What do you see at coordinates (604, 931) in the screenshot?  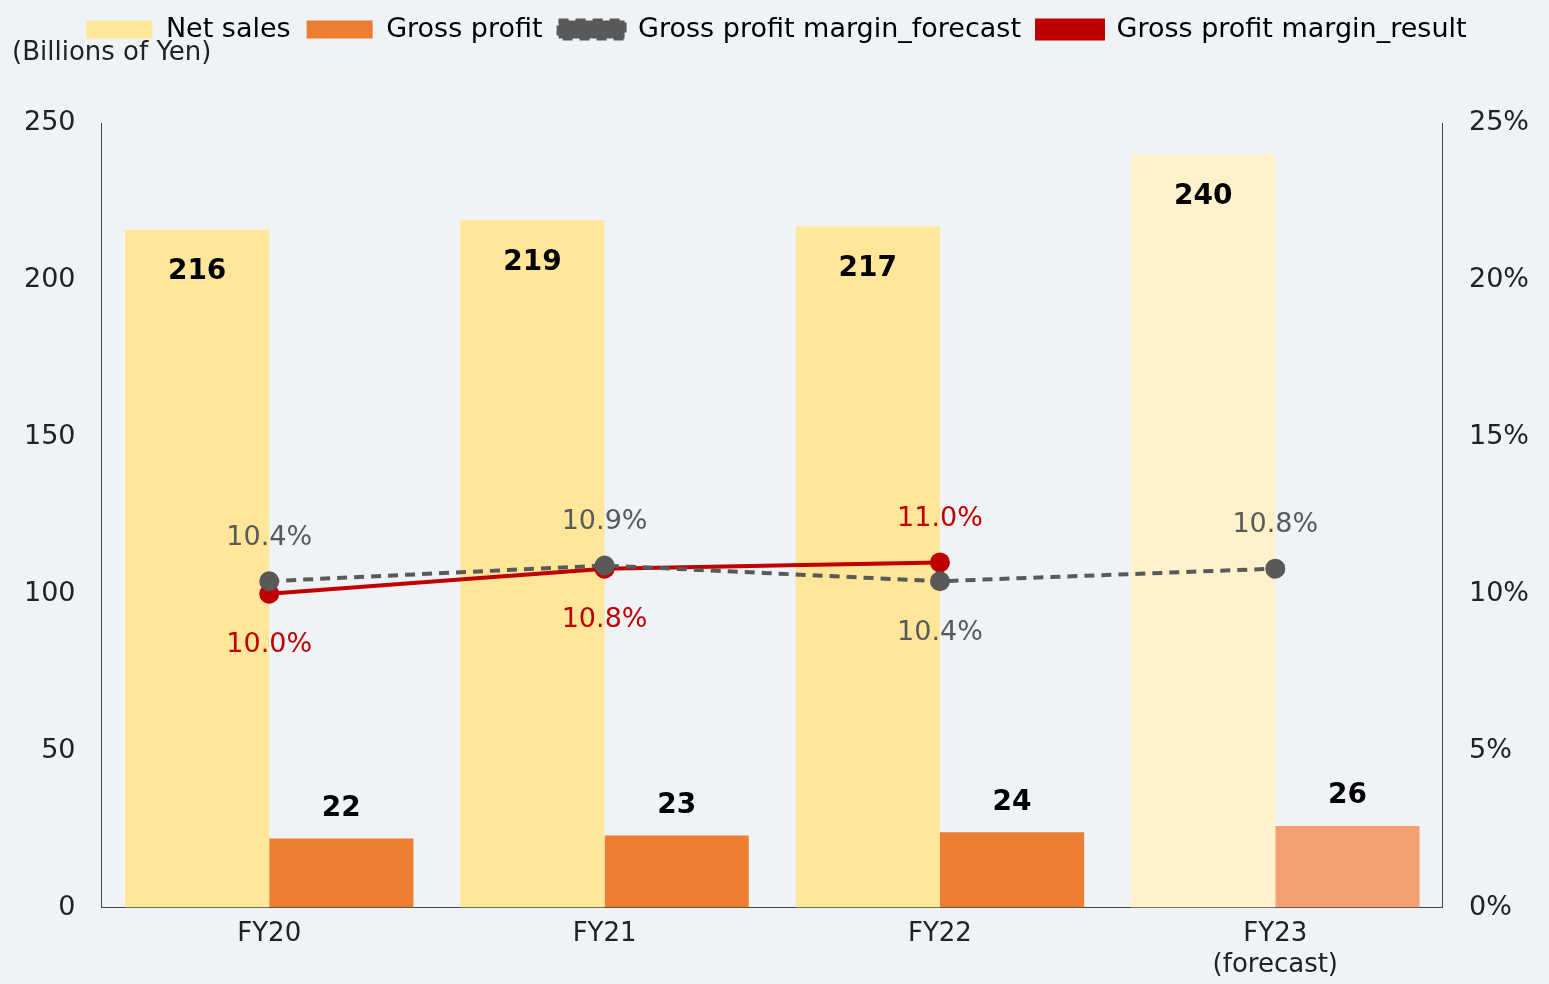 I see `x-tick-label: FY21` at bounding box center [604, 931].